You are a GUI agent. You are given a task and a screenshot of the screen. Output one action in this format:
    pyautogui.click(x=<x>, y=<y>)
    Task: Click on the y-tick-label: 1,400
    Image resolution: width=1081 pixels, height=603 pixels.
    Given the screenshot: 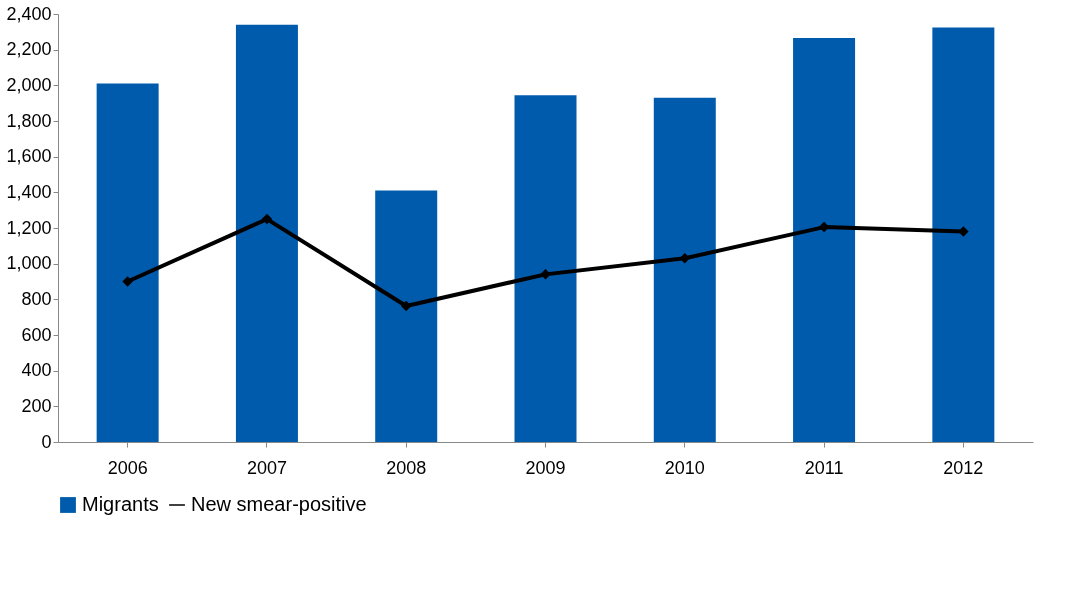 What is the action you would take?
    pyautogui.click(x=29, y=191)
    